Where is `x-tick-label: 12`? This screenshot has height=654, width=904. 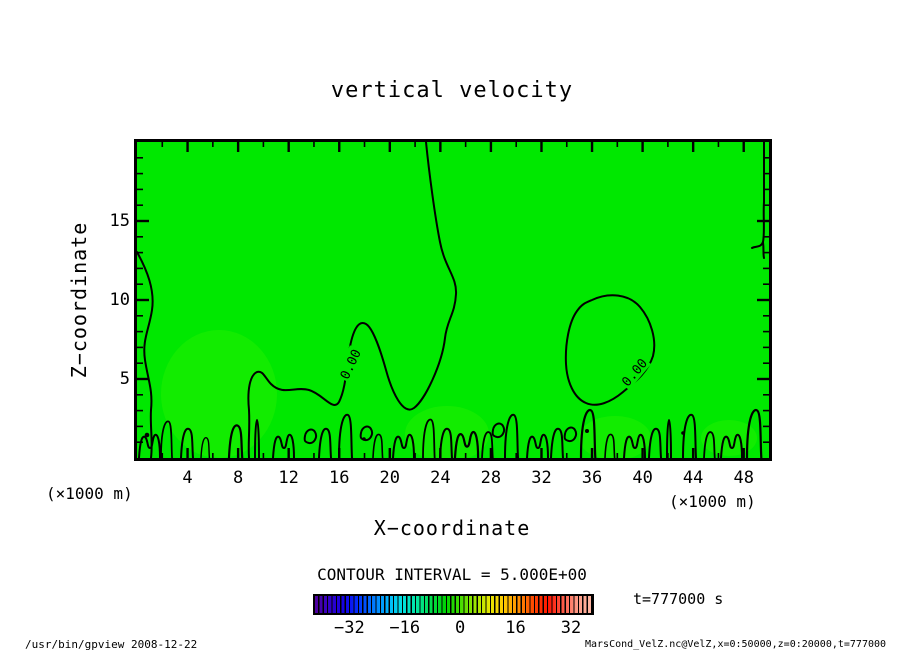 x-tick-label: 12 is located at coordinates (288, 478).